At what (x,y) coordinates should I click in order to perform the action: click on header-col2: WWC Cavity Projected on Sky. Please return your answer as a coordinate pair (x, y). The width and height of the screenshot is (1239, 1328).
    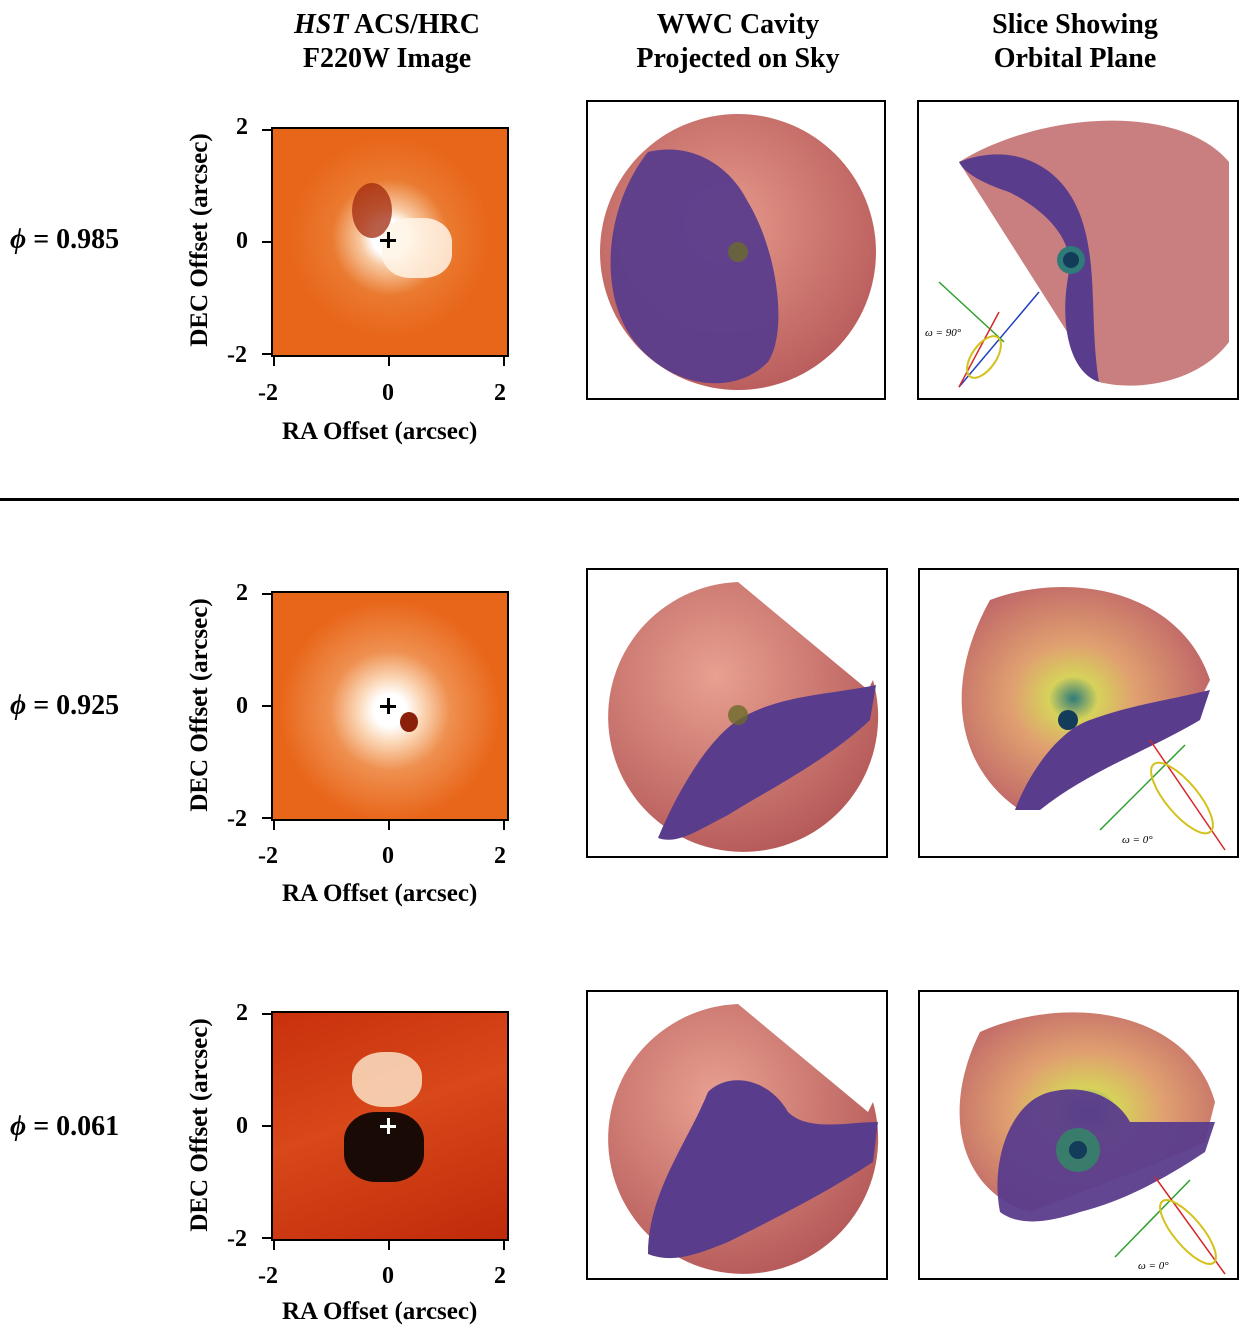
    Looking at the image, I should click on (738, 42).